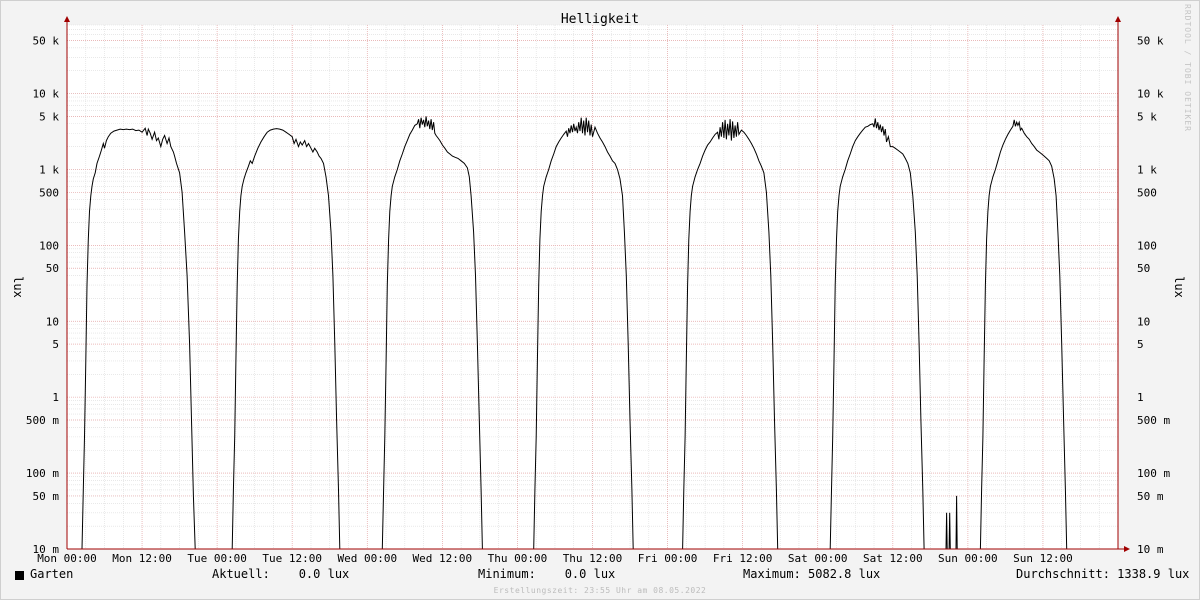  What do you see at coordinates (217, 558) in the screenshot?
I see `x-tick-label: Tue 00:00` at bounding box center [217, 558].